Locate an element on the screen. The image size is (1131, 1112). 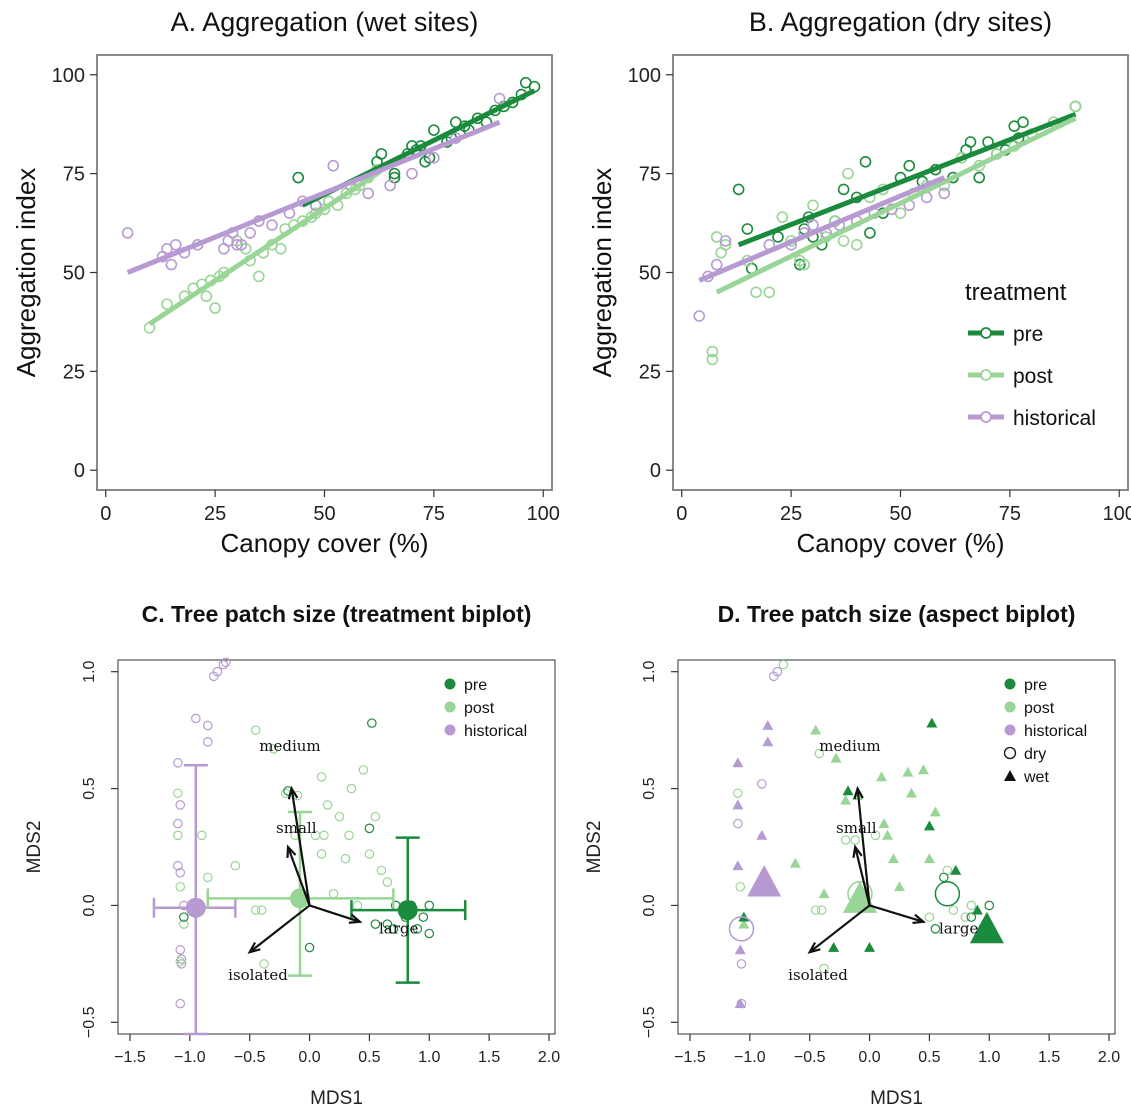
trend-line-pre is located at coordinates (907, 179).